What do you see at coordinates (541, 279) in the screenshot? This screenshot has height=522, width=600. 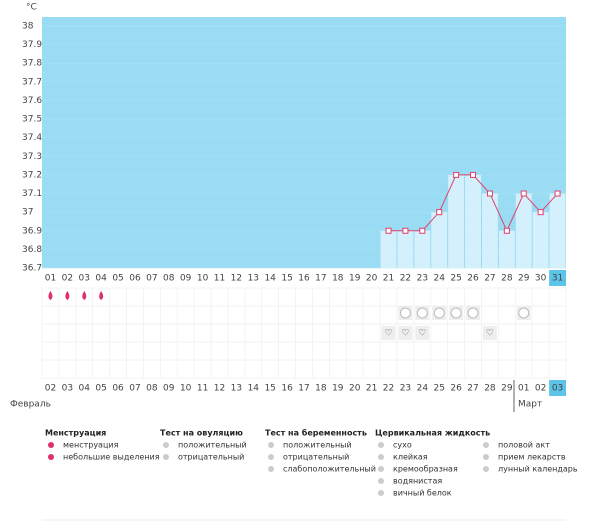 I see `x-tick-label: 30` at bounding box center [541, 279].